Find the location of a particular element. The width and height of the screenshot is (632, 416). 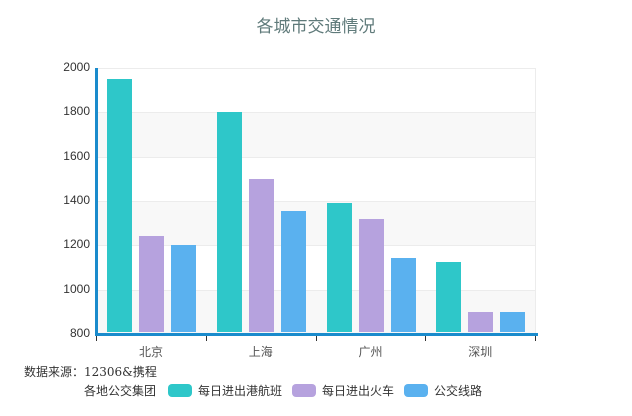

legend-item: 公交线路 is located at coordinates (443, 390).